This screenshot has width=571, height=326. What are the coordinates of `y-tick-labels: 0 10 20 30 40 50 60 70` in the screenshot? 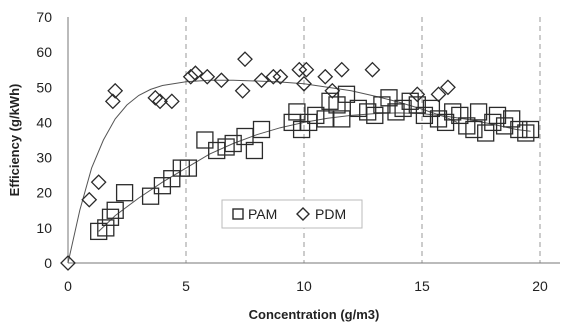 It's located at (44, 140).